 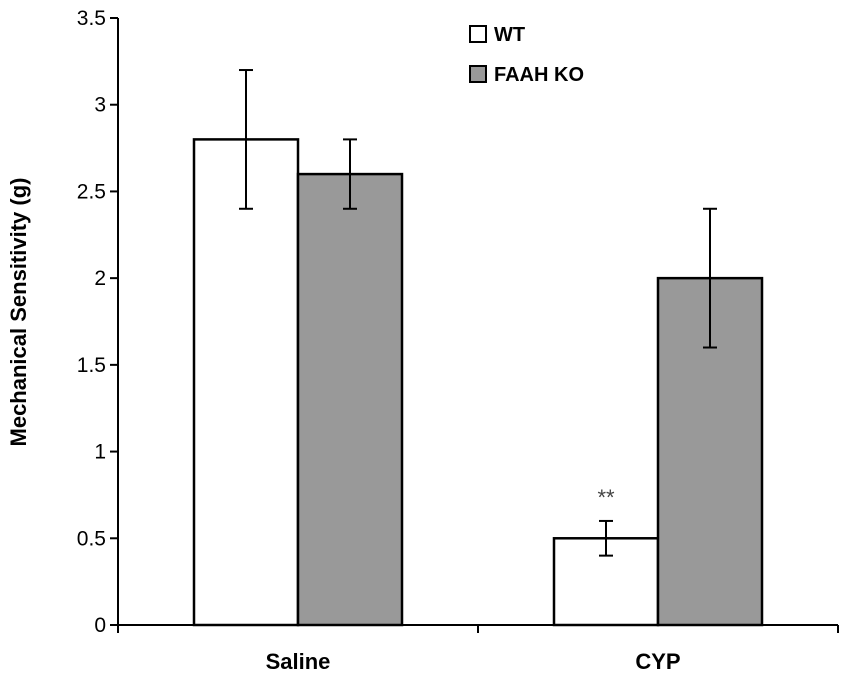 I want to click on legend-label: WT, so click(x=509, y=35).